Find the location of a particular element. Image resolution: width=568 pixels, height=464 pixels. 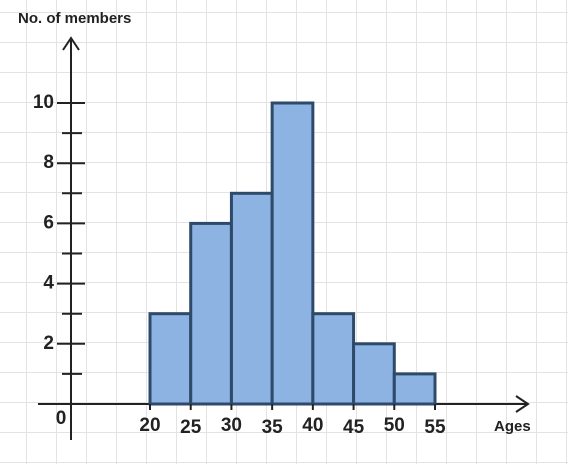

y-axis-label: No. of members is located at coordinates (74, 18).